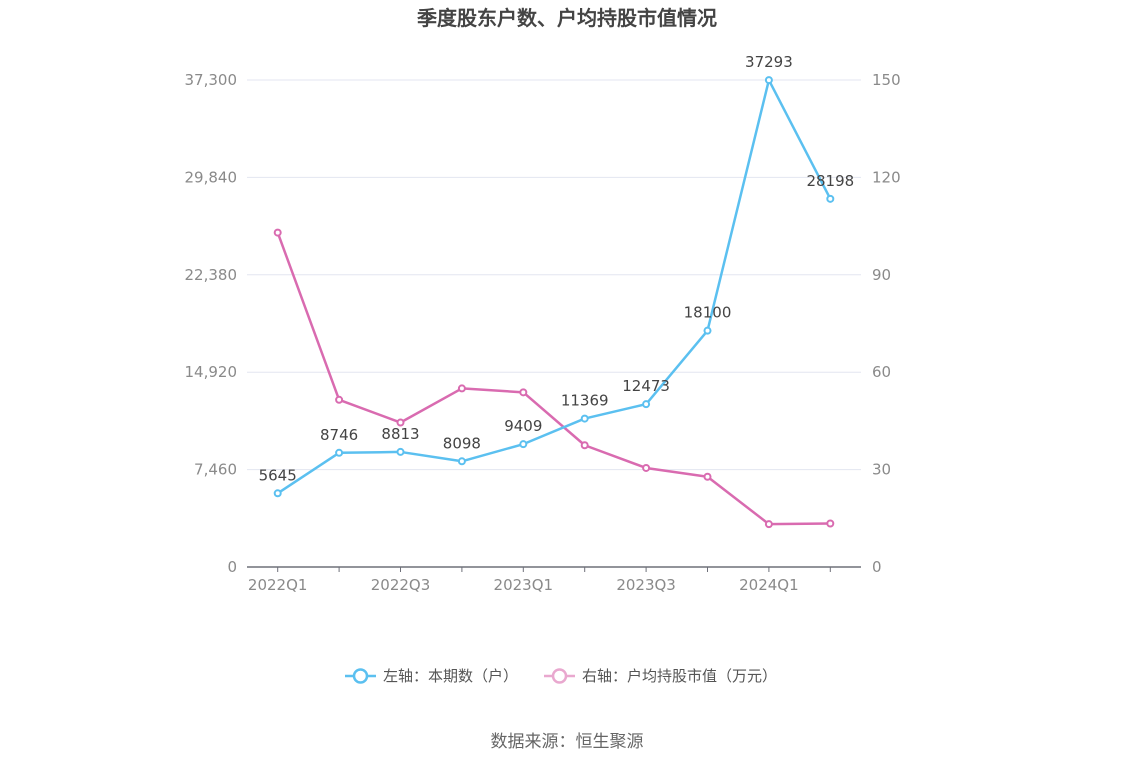 Image resolution: width=1134 pixels, height=766 pixels. I want to click on legend-item-holders: 左轴：本期数（户）, so click(431, 676).